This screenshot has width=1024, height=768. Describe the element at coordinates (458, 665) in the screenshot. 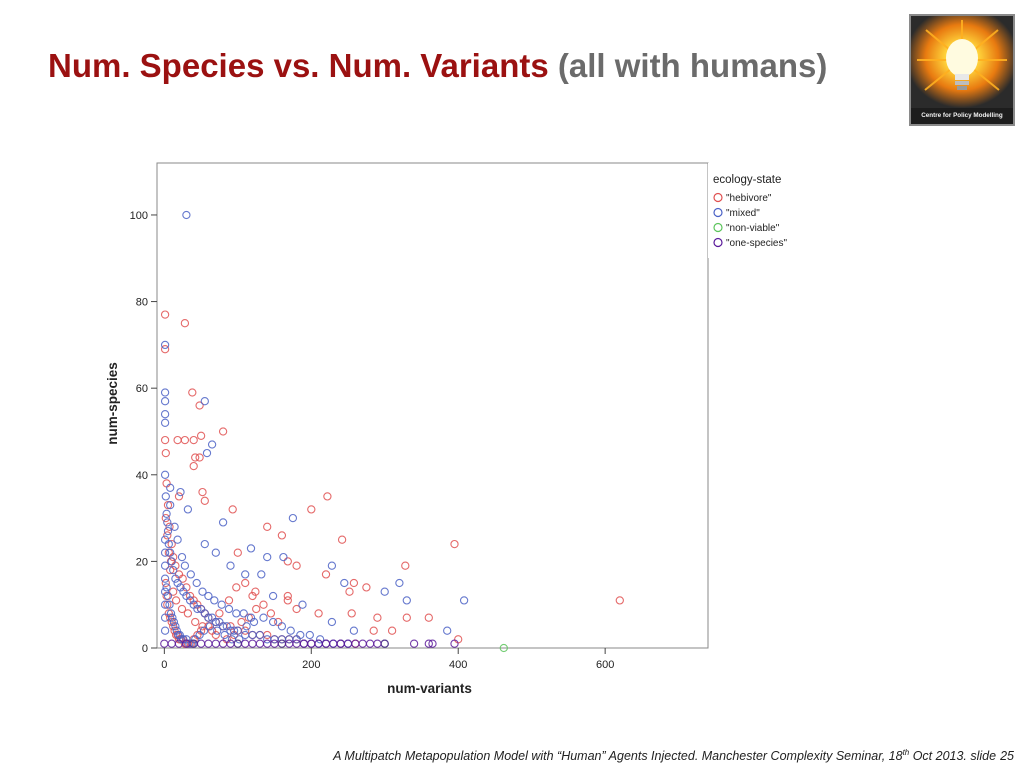

I see `x-tick-label: 400` at that location.